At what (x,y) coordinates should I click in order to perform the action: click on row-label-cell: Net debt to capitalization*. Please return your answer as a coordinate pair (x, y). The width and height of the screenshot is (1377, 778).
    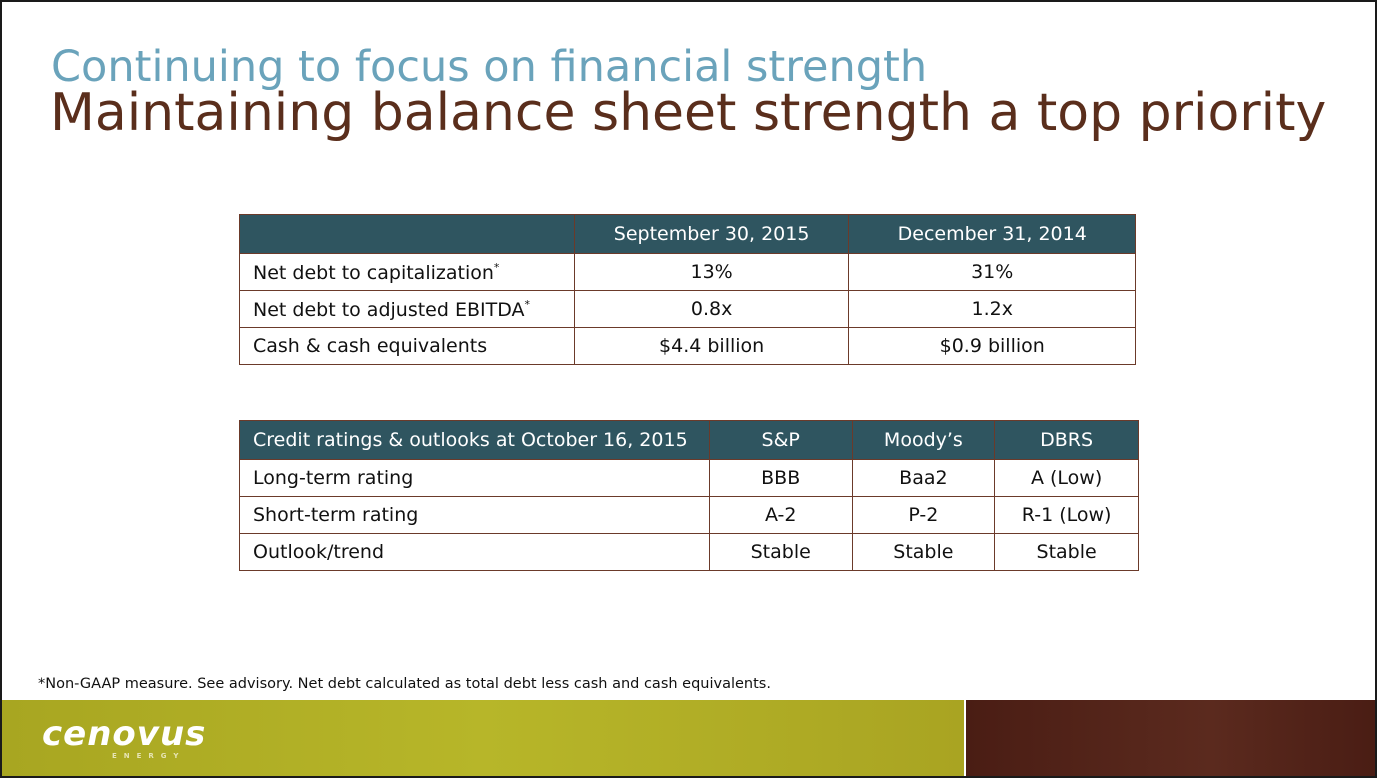
    Looking at the image, I should click on (407, 272).